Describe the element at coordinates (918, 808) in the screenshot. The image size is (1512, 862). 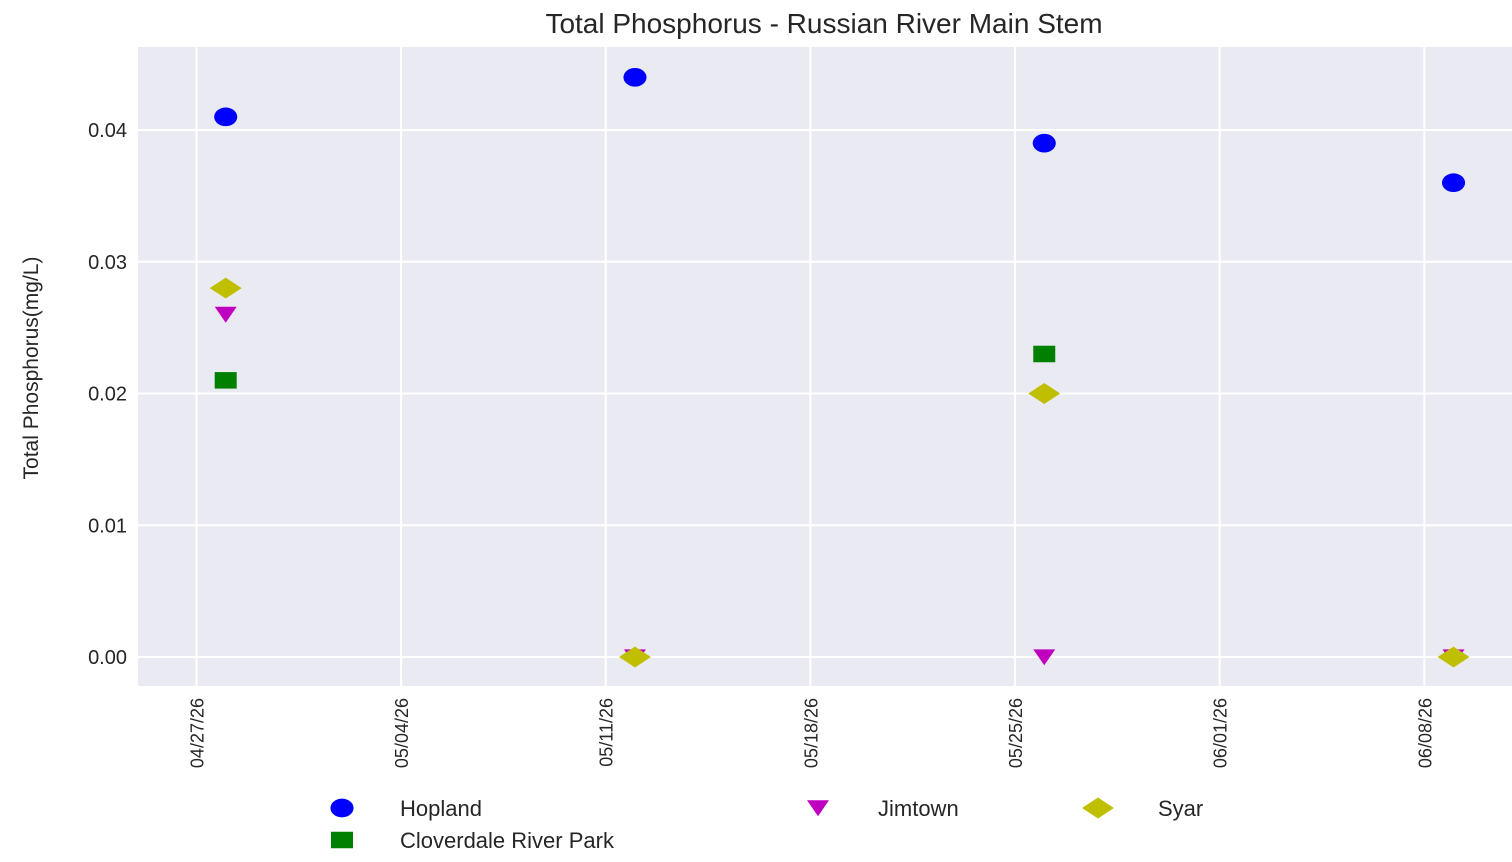
I see `legend-label: Jimtown` at that location.